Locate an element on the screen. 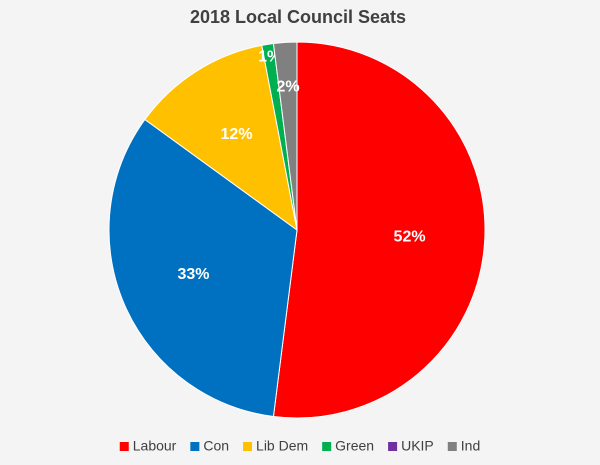 The width and height of the screenshot is (600, 465). data-label: 52% is located at coordinates (410, 236).